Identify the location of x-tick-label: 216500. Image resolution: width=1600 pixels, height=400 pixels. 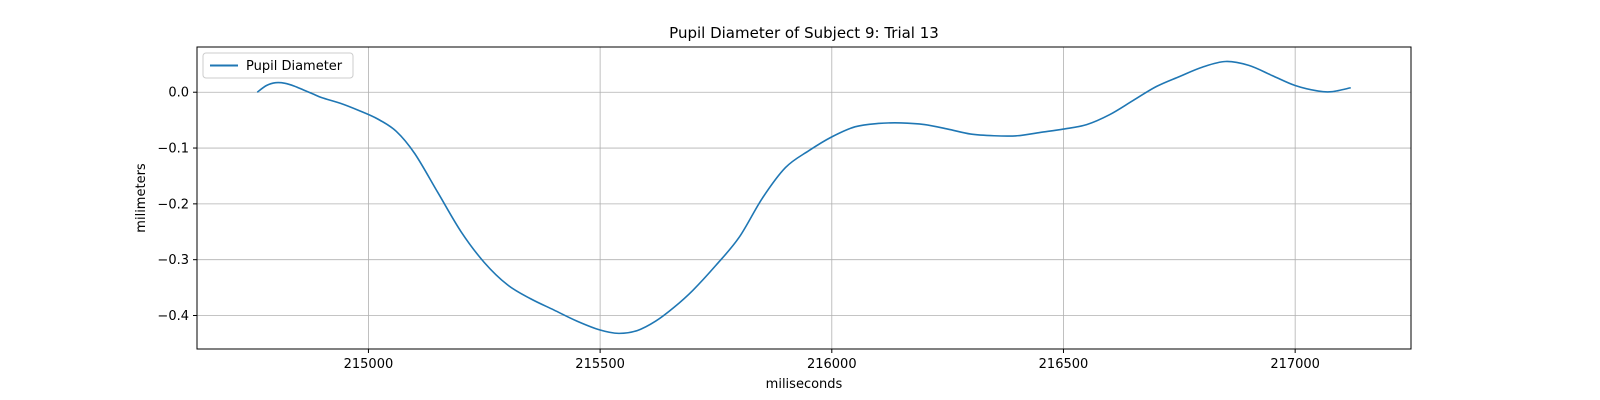
(1064, 364).